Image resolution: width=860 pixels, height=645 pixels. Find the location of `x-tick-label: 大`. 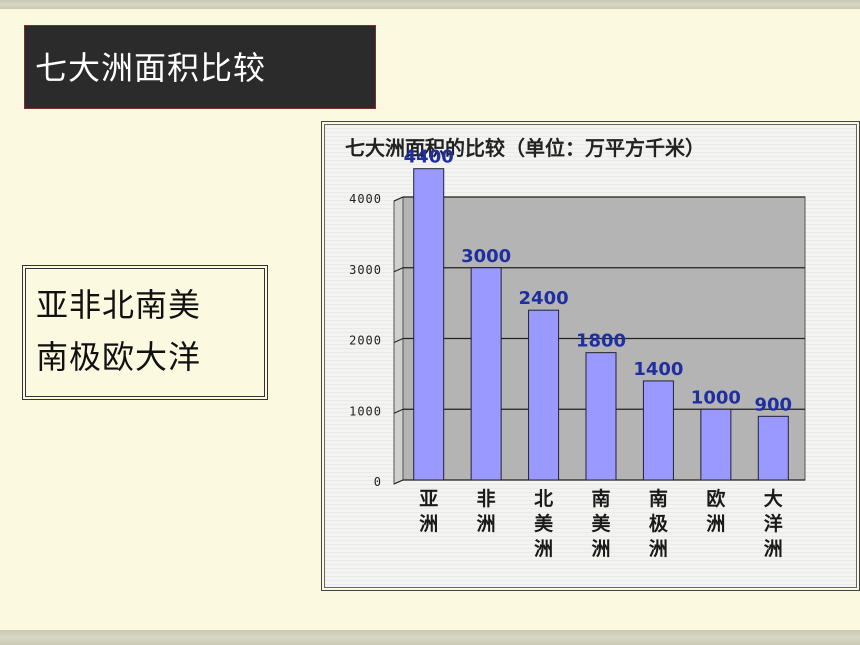

x-tick-label: 大 is located at coordinates (773, 498).